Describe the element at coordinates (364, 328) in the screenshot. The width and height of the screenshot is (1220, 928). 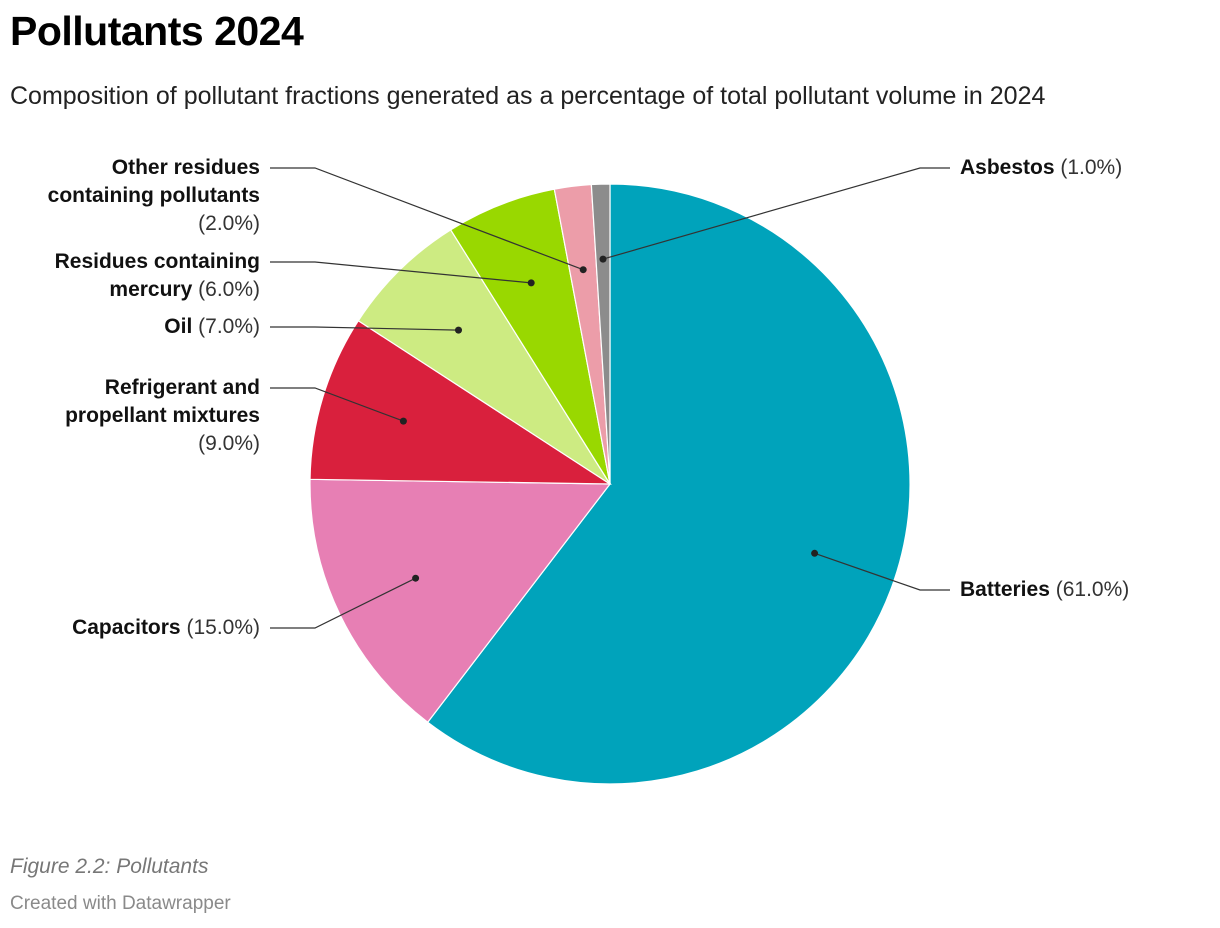
I see `leader-line-oil` at that location.